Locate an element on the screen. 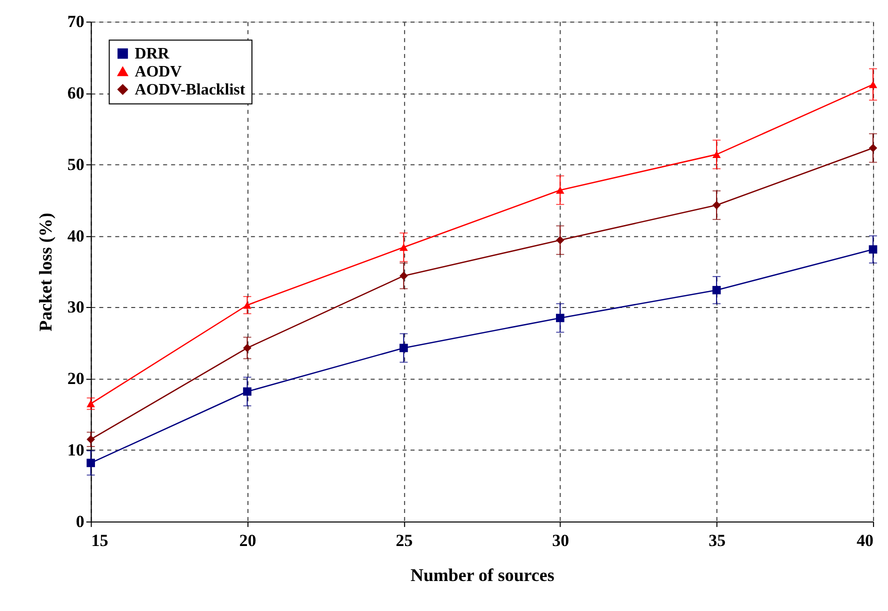 The width and height of the screenshot is (888, 611). y-tick-label: 60 is located at coordinates (75, 93).